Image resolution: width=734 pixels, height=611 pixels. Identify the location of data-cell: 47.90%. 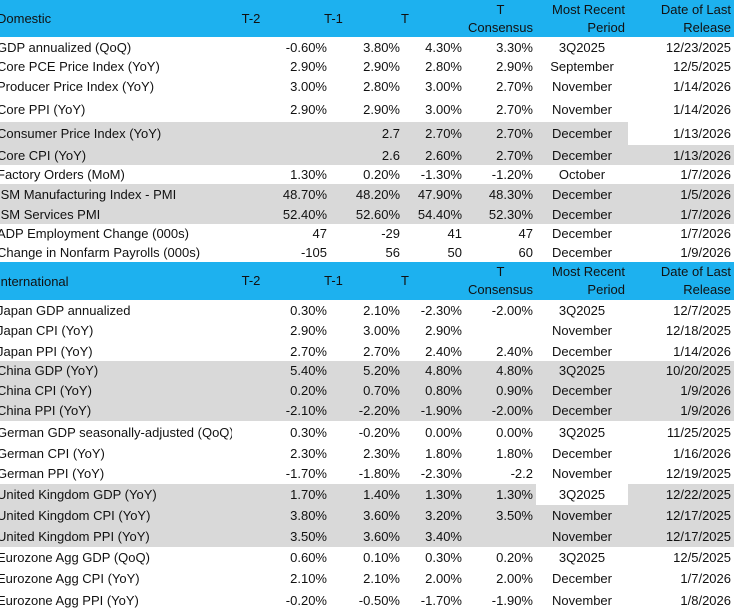
(434, 194).